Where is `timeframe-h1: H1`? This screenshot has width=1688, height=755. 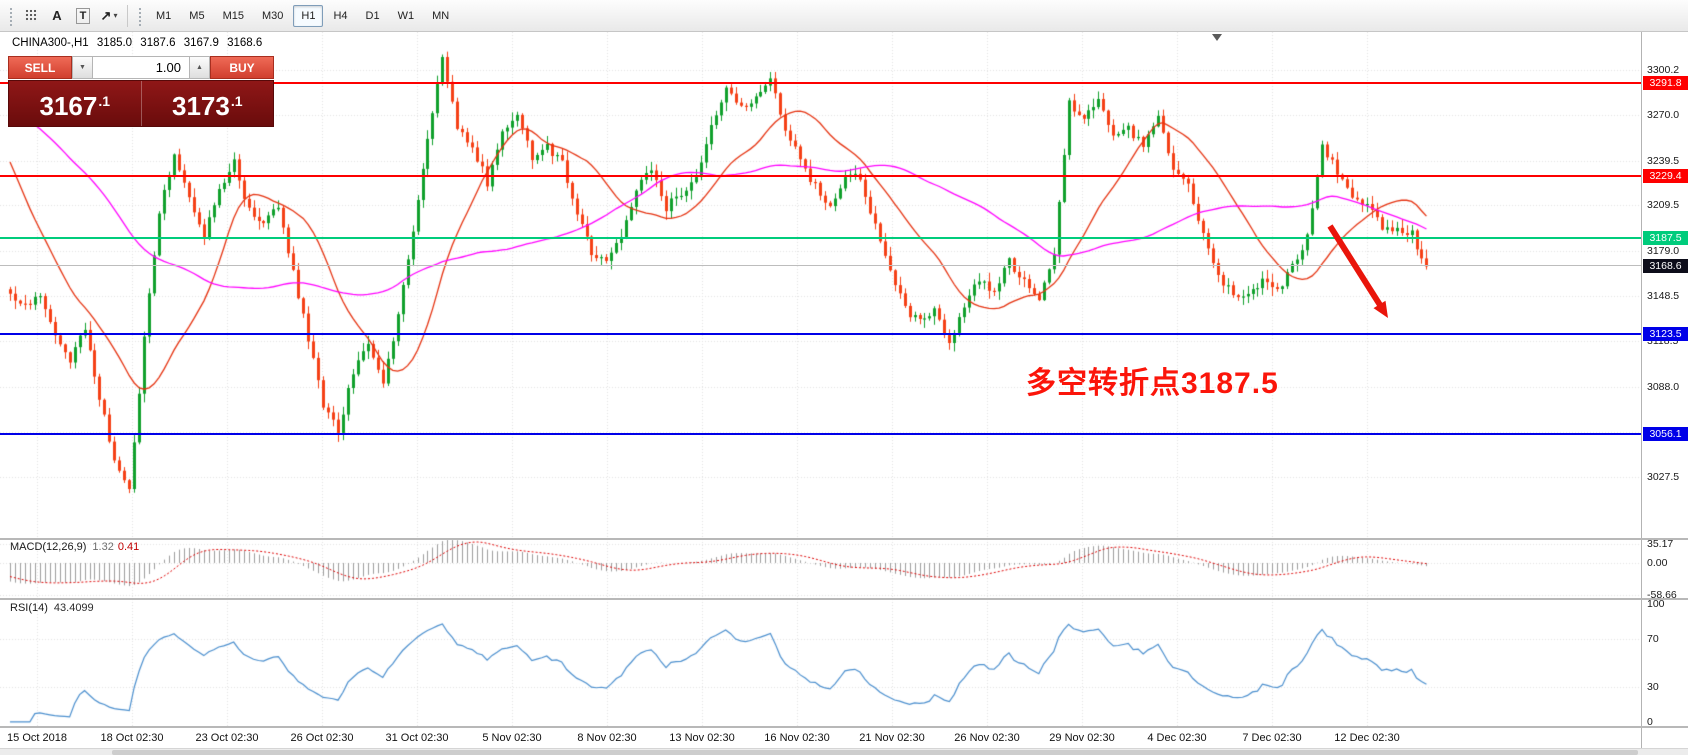 timeframe-h1: H1 is located at coordinates (308, 15).